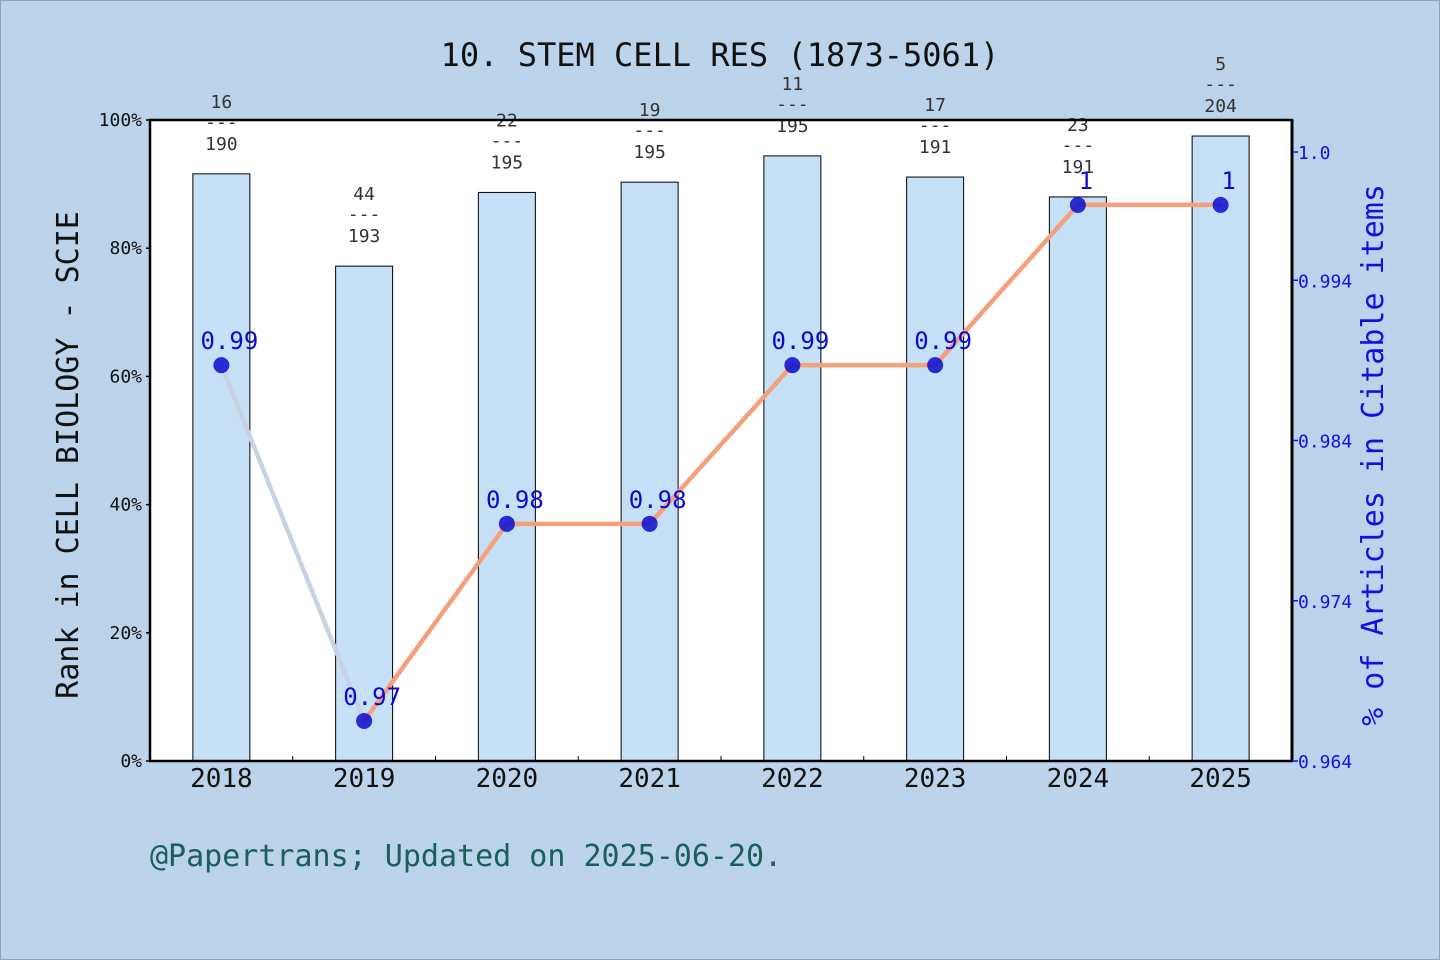  Describe the element at coordinates (650, 110) in the screenshot. I see `rank-label-top: 19` at that location.